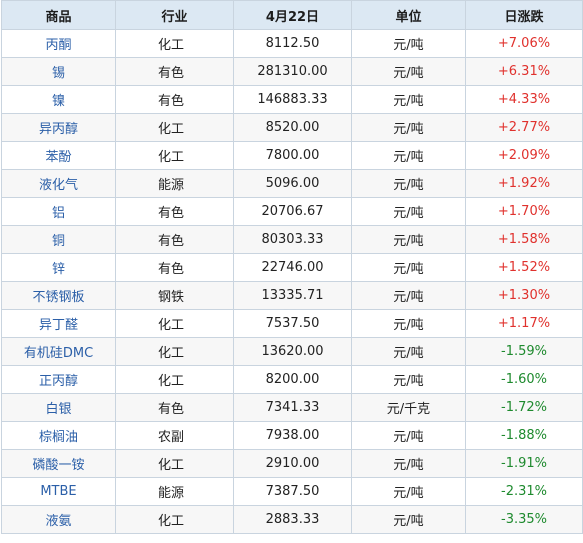 This screenshot has width=583, height=543. I want to click on commodity-name-link: MTBE, so click(58, 491).